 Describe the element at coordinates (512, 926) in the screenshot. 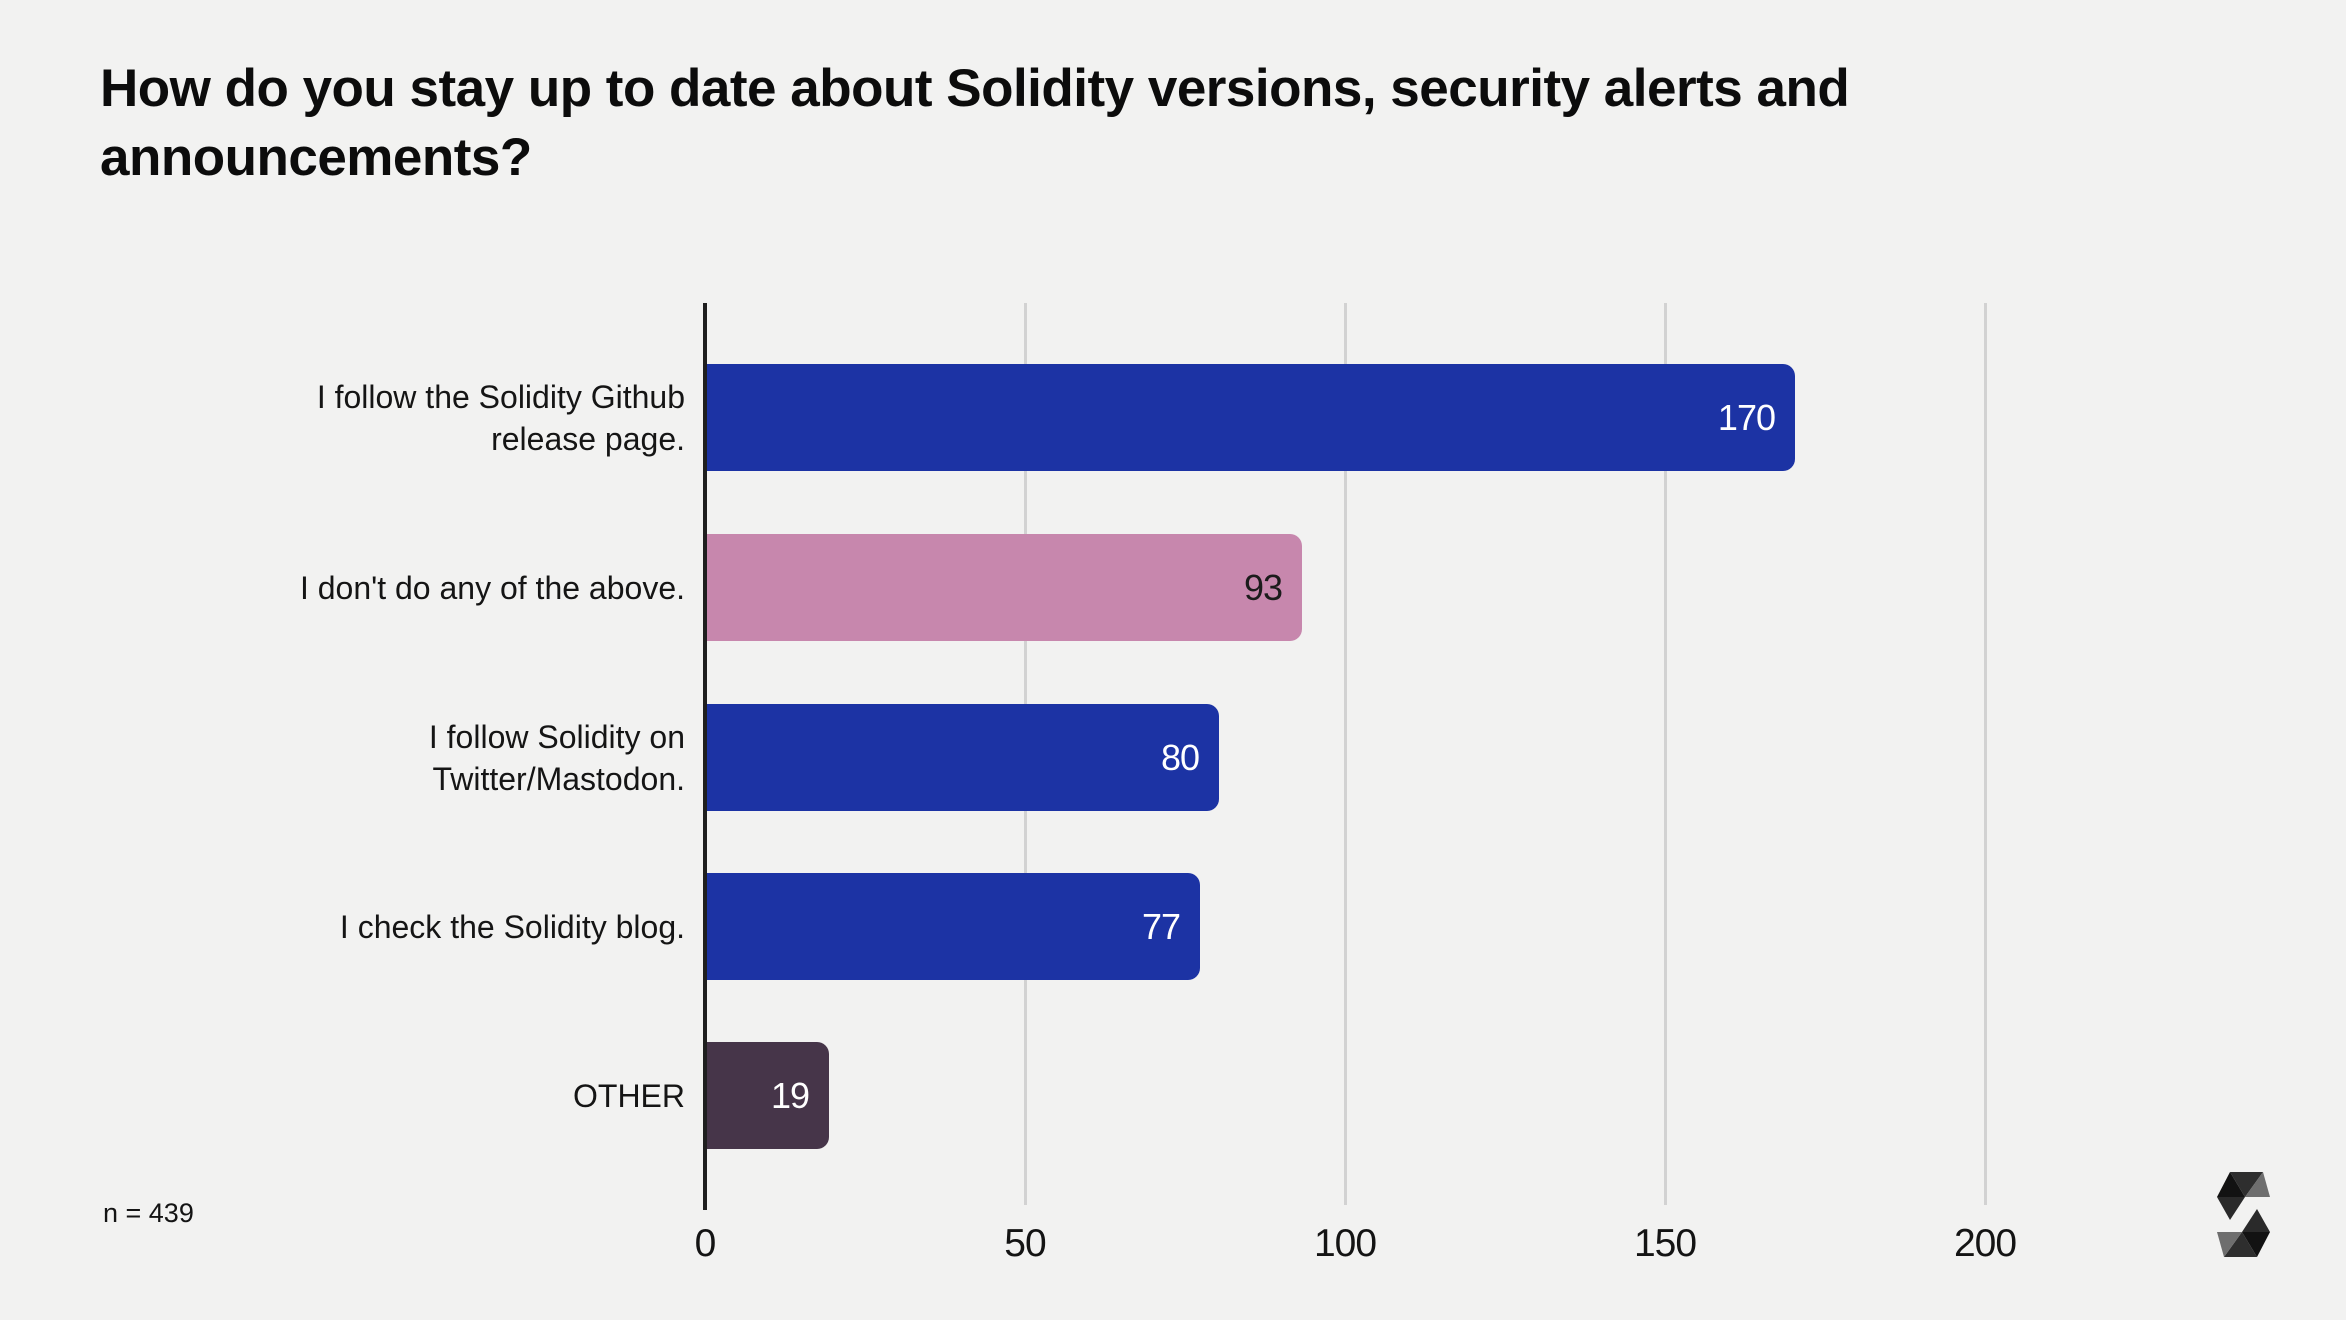

I see `category-label: I check the Solidity blog.` at that location.